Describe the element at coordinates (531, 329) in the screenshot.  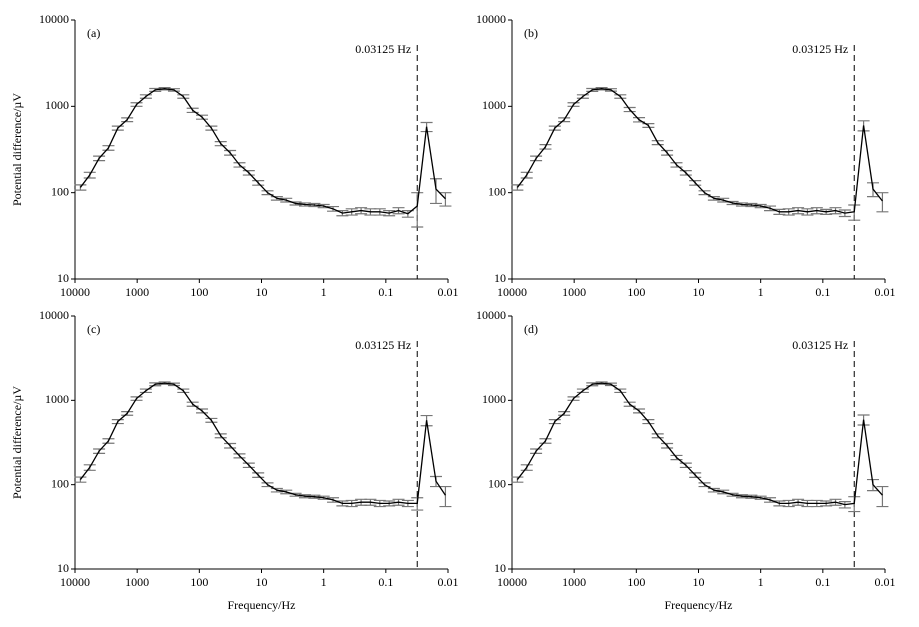
I see `panel-label: (d)` at that location.